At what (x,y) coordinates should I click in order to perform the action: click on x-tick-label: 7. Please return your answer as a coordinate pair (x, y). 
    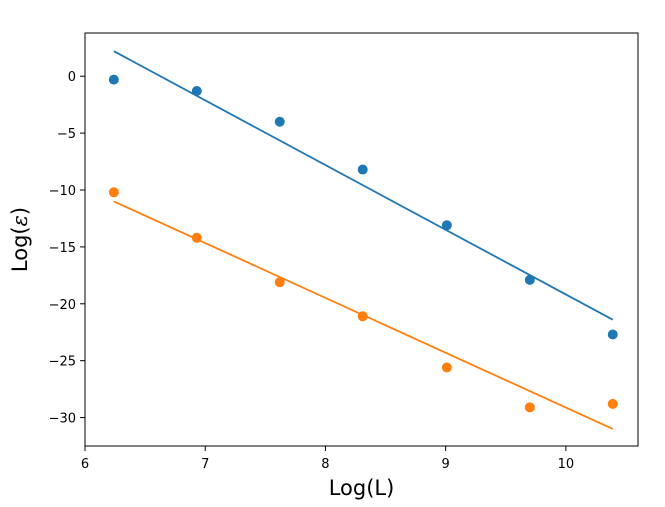
    Looking at the image, I should click on (205, 464).